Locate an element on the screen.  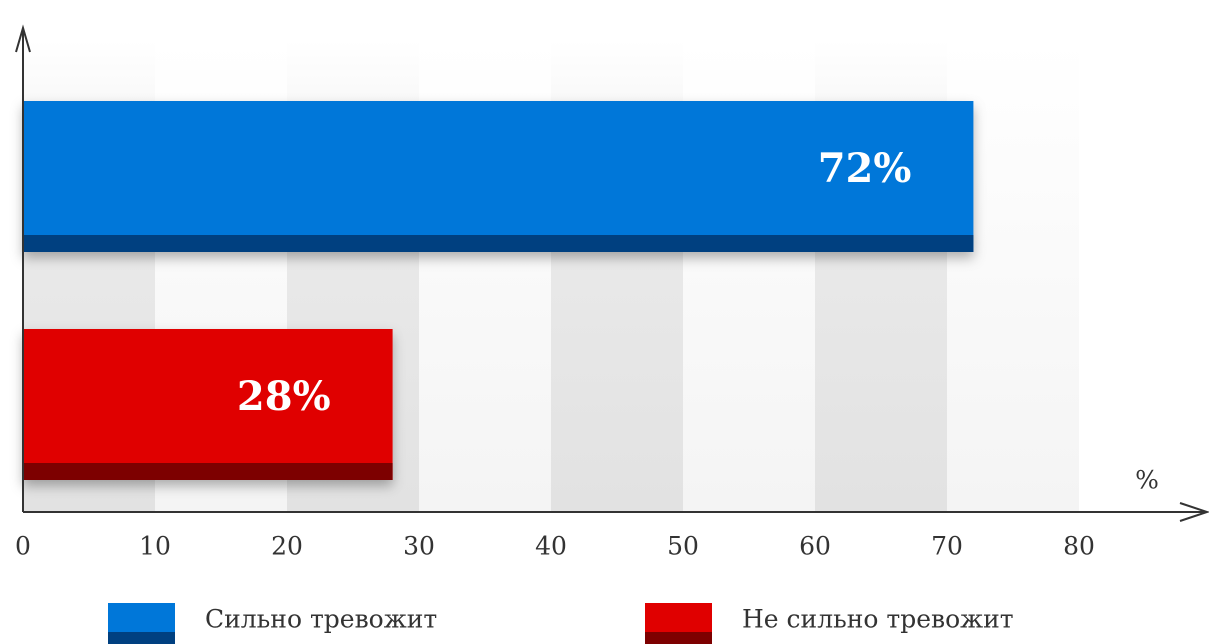
bar is located at coordinates (208, 404).